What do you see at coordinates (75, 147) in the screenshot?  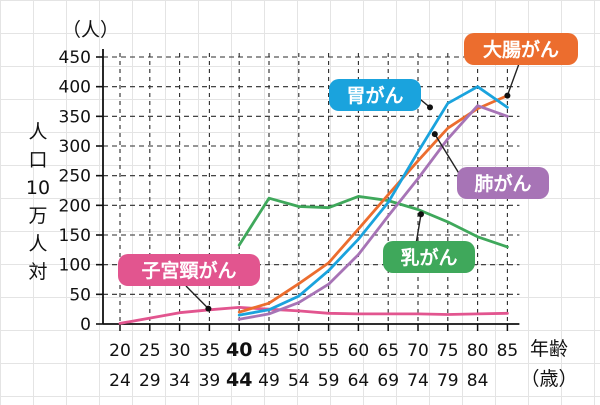 I see `y-tick-label: 300` at bounding box center [75, 147].